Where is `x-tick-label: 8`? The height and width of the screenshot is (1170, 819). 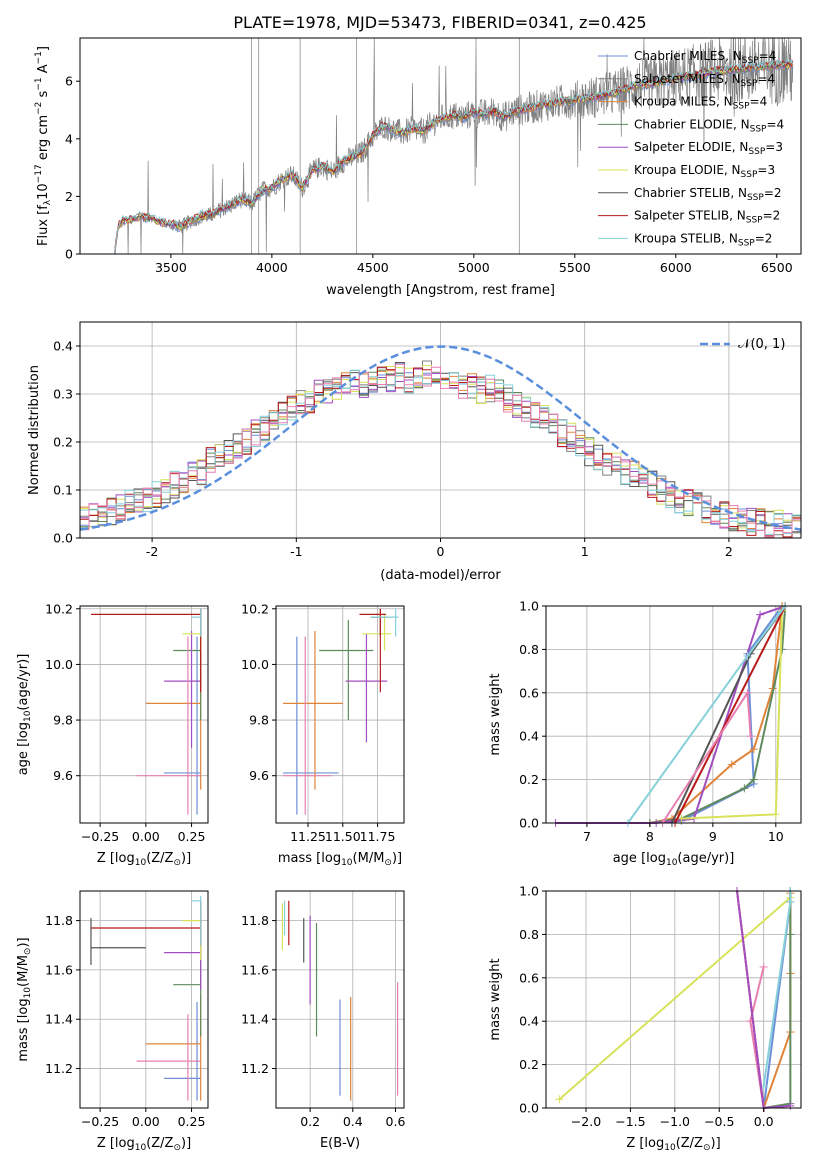
x-tick-label: 8 is located at coordinates (650, 836).